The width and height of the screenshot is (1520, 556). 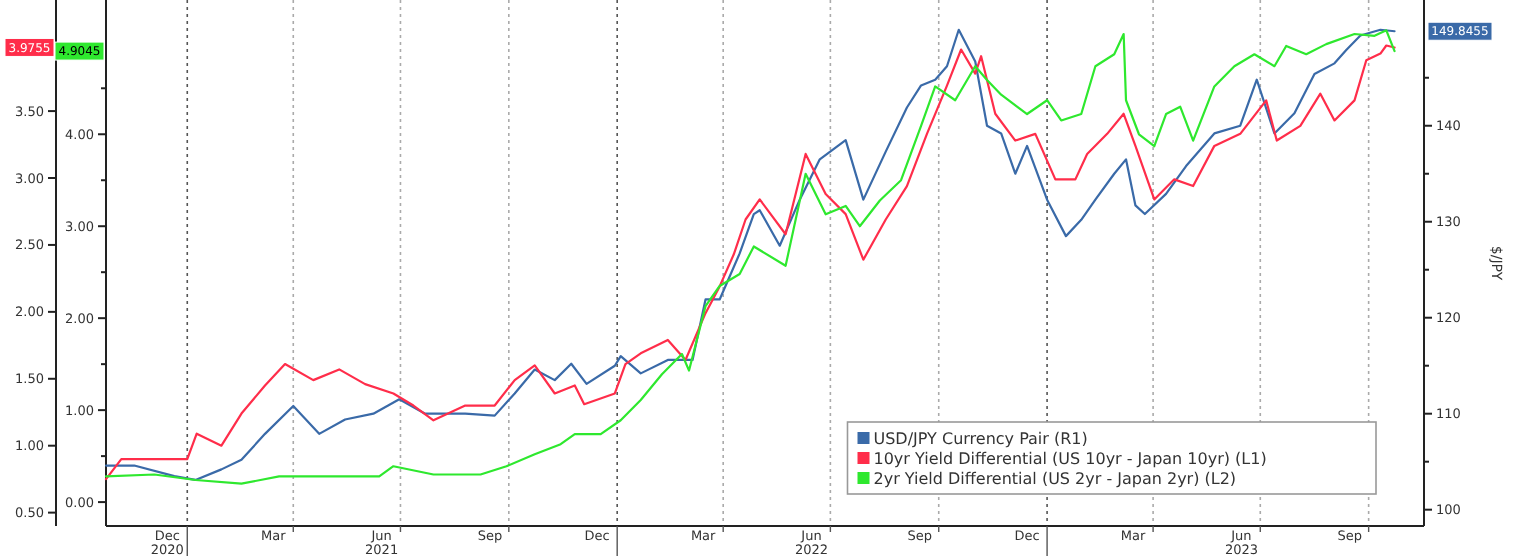 What do you see at coordinates (980, 438) in the screenshot?
I see `legend-label: USD/JPY Currency Pair (R1)` at bounding box center [980, 438].